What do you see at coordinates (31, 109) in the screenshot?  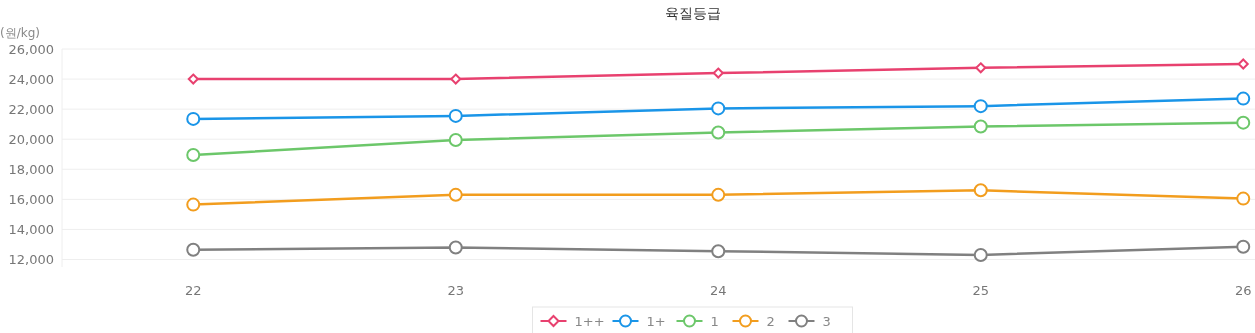 I see `y-tick-label: 22,000` at bounding box center [31, 109].